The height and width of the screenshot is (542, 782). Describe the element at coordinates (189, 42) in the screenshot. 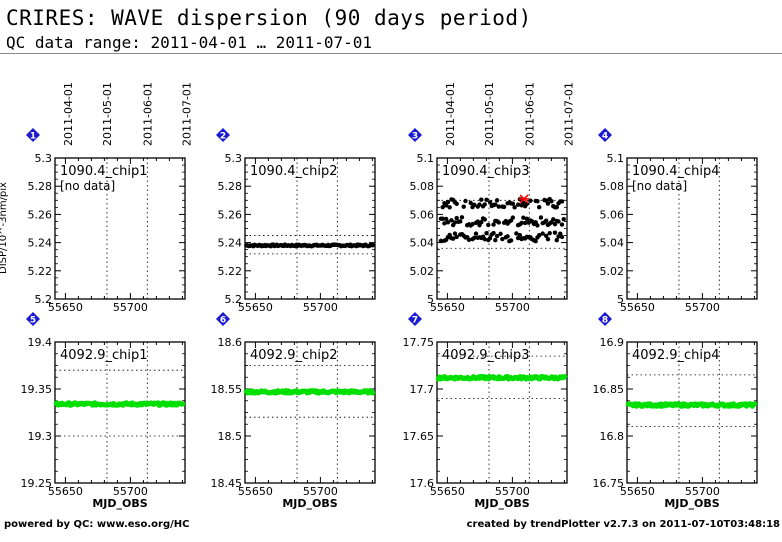

I see `chart-subtitle: QC data range: 2011-04-01 … 2011-07-01` at that location.